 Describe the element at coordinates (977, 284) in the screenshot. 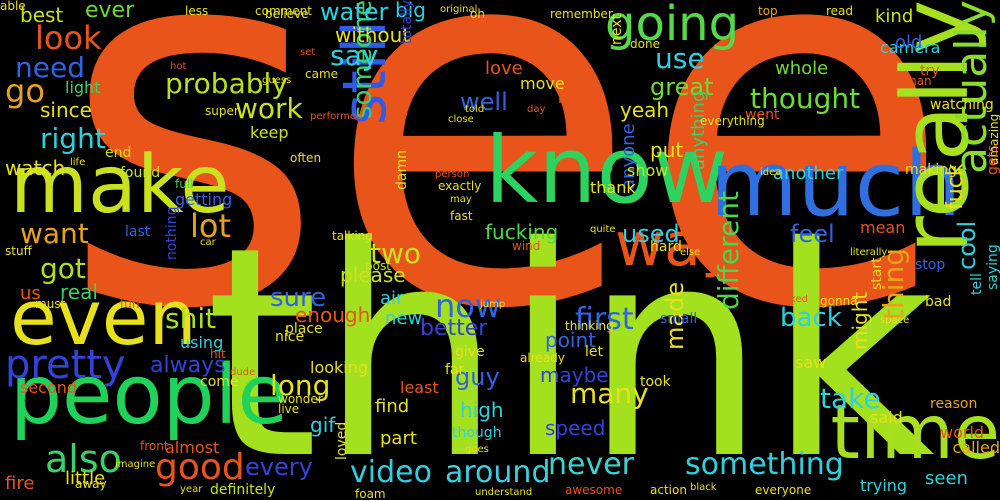

I see `word-tell: tell` at that location.